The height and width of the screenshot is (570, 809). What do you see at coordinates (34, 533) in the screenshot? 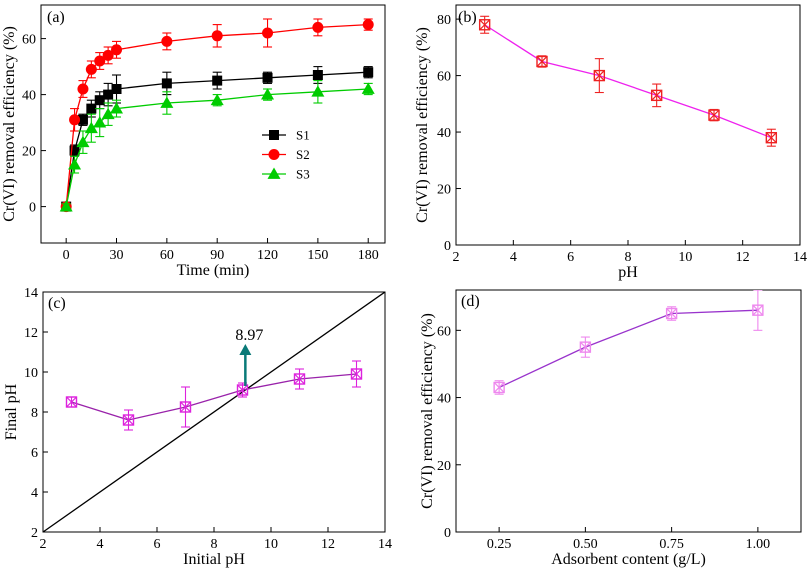
I see `y-tick-label: 2` at bounding box center [34, 533].